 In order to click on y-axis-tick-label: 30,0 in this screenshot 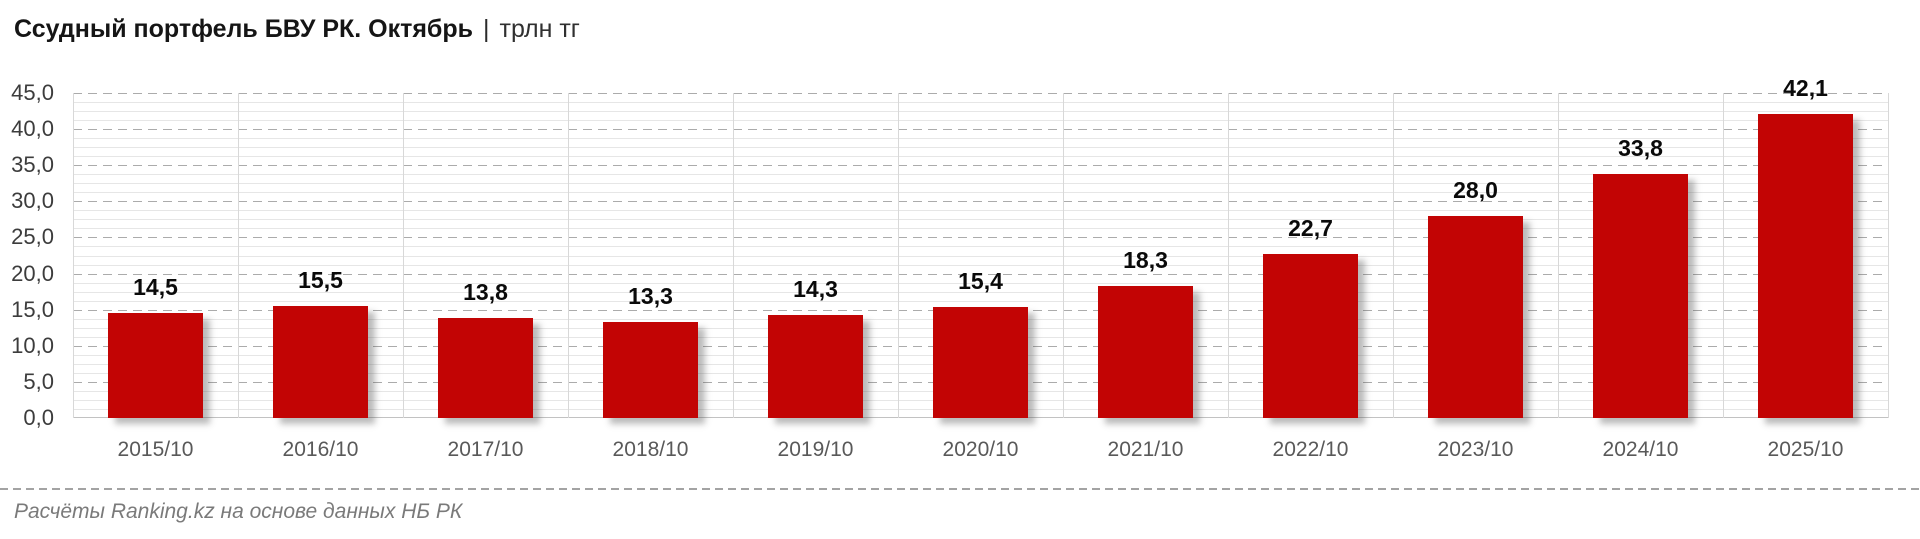, I will do `click(32, 201)`.